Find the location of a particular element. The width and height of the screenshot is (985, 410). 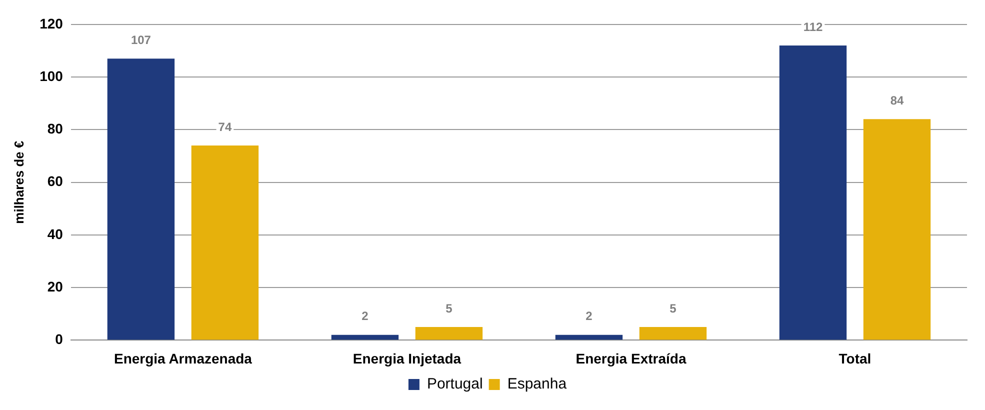

x-tick-label: Energia Armazenada is located at coordinates (183, 358).